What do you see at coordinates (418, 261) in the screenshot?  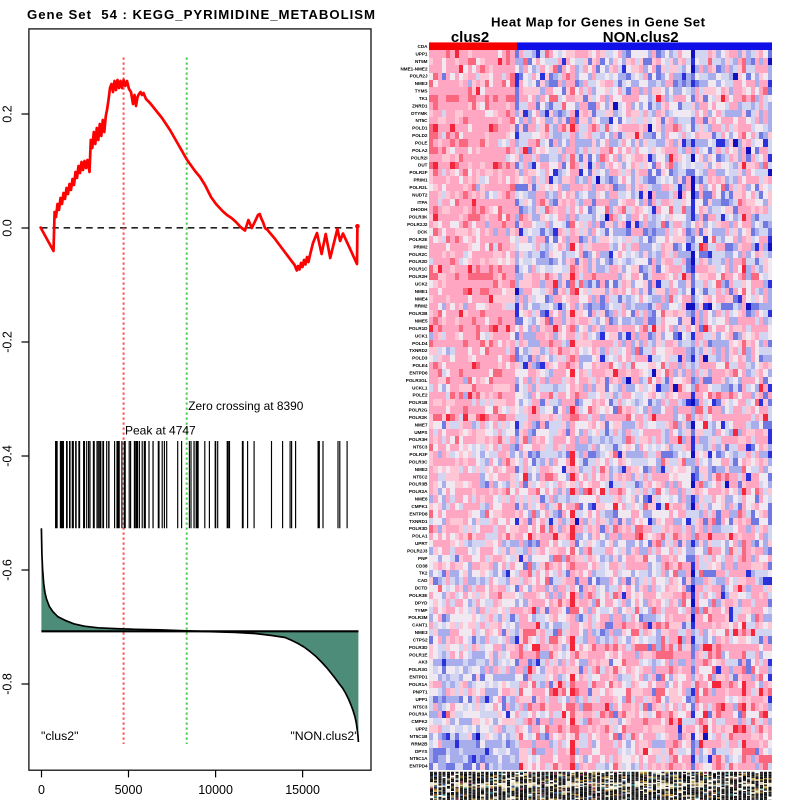 I see `svg-text: POLR2D` at bounding box center [418, 261].